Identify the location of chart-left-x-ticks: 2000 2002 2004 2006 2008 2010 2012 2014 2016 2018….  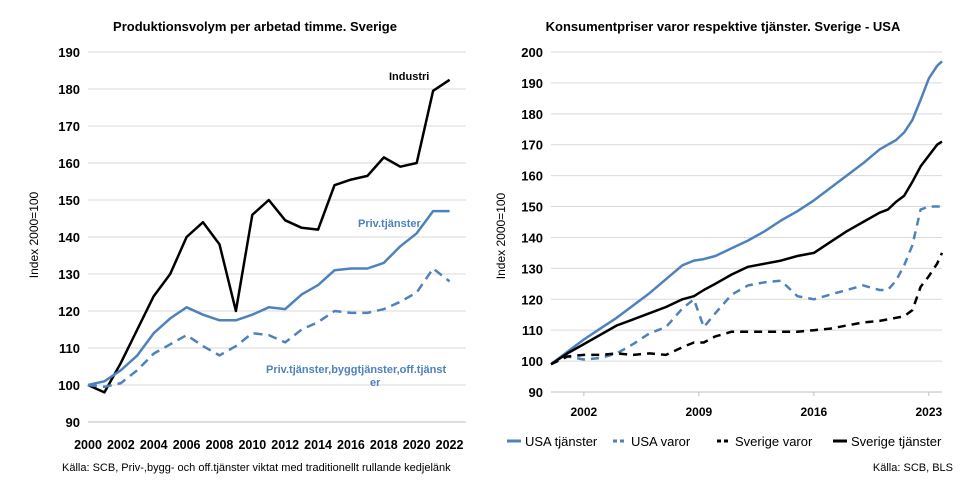
(268, 445).